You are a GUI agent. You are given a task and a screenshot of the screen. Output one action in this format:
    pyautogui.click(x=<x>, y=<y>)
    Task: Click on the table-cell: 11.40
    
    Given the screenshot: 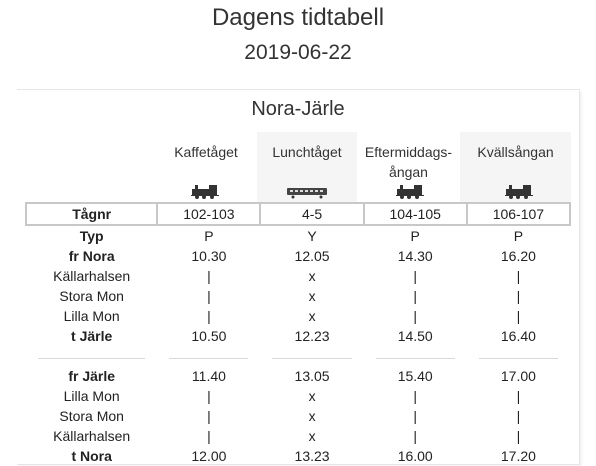 What is the action you would take?
    pyautogui.click(x=208, y=376)
    